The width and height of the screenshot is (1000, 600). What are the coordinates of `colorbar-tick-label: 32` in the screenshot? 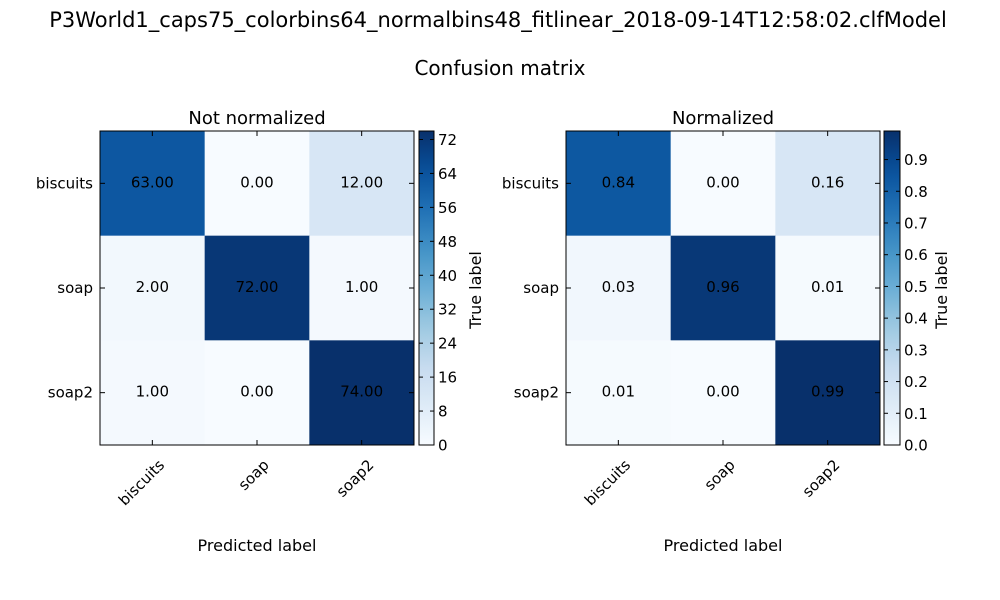 It's located at (447, 310).